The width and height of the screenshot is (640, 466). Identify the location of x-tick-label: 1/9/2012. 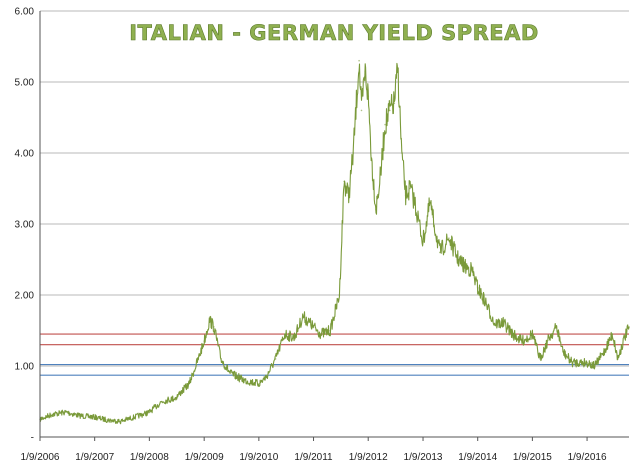
(368, 457).